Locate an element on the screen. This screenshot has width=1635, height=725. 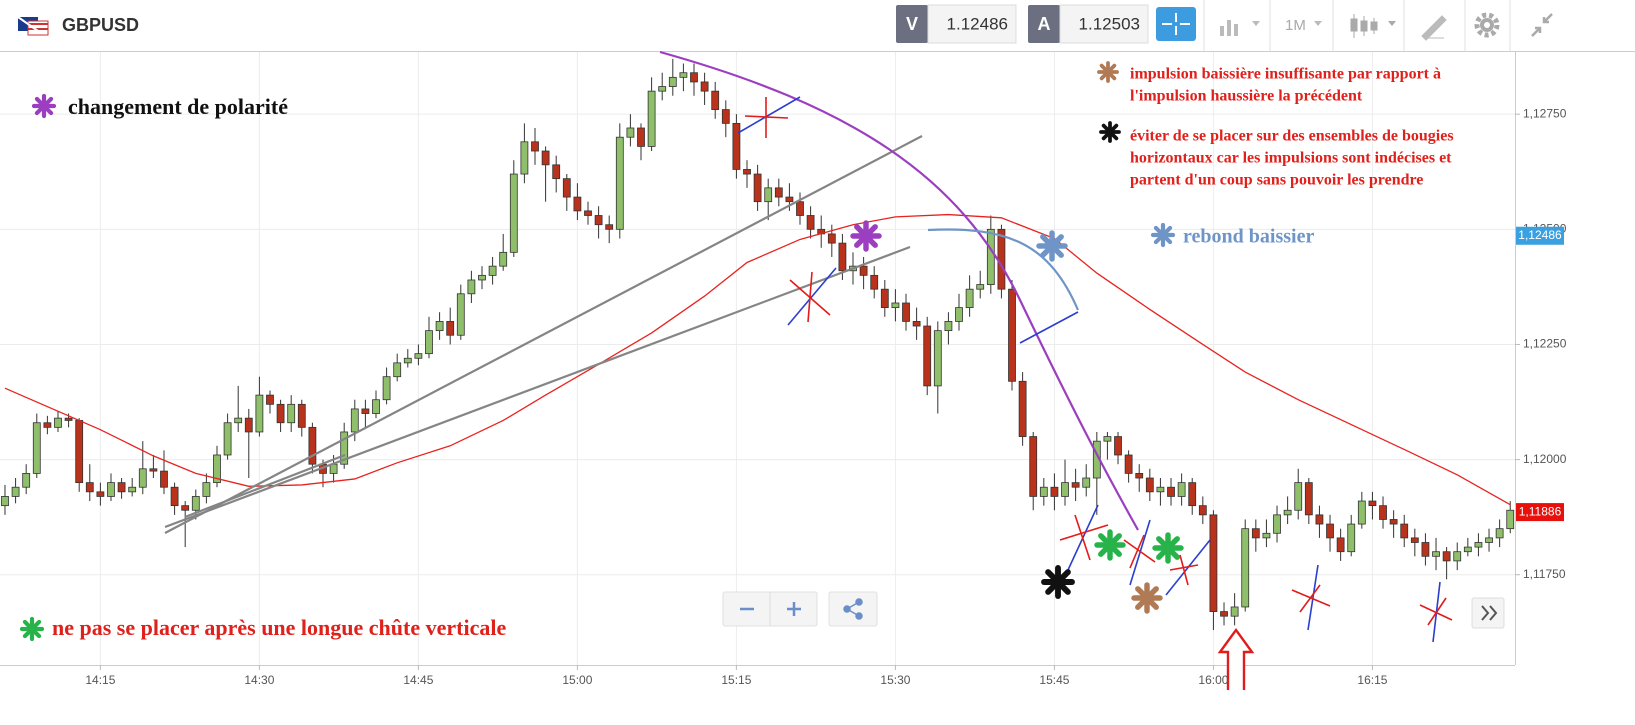
crosshair-button is located at coordinates (1176, 24).